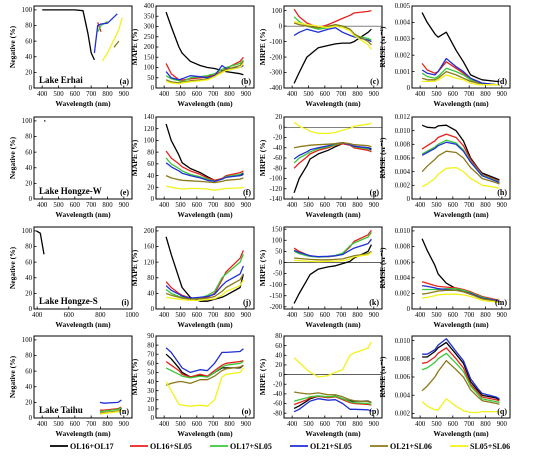 Image resolution: width=550 pixels, height=459 pixels. Describe the element at coordinates (403, 231) in the screenshot. I see `y-tick-label: 0.010` at that location.